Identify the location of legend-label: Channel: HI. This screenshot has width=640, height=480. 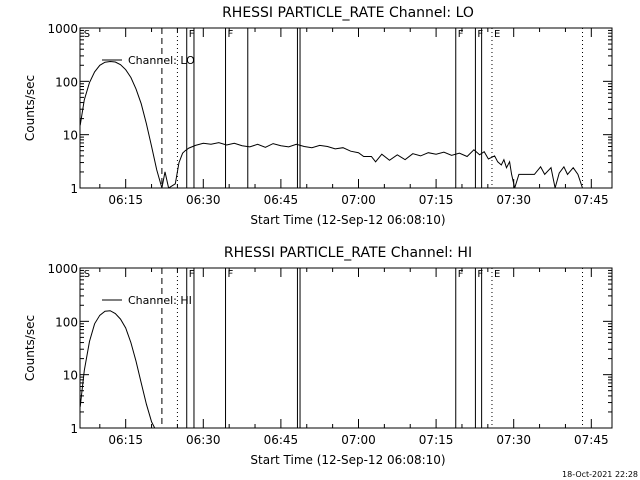
(160, 300).